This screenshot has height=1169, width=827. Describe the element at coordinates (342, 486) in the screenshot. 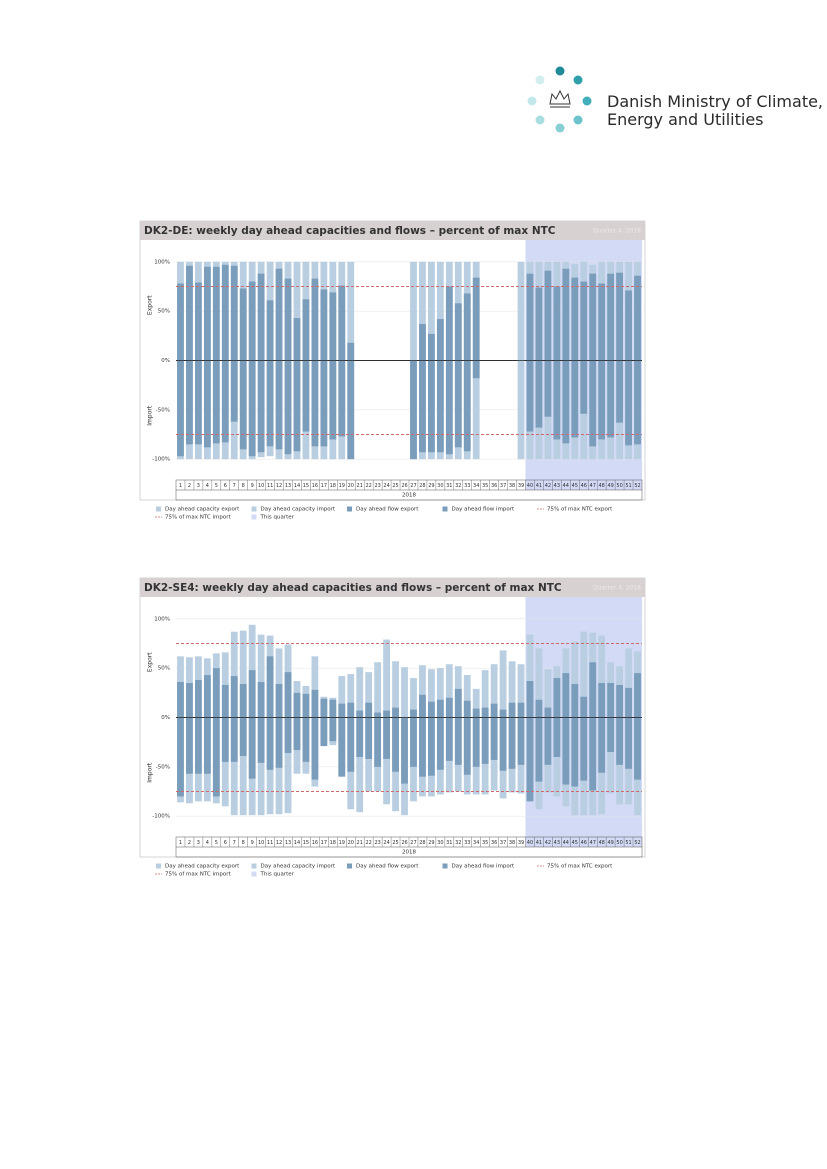

I see `x-tick-label: 19` at that location.